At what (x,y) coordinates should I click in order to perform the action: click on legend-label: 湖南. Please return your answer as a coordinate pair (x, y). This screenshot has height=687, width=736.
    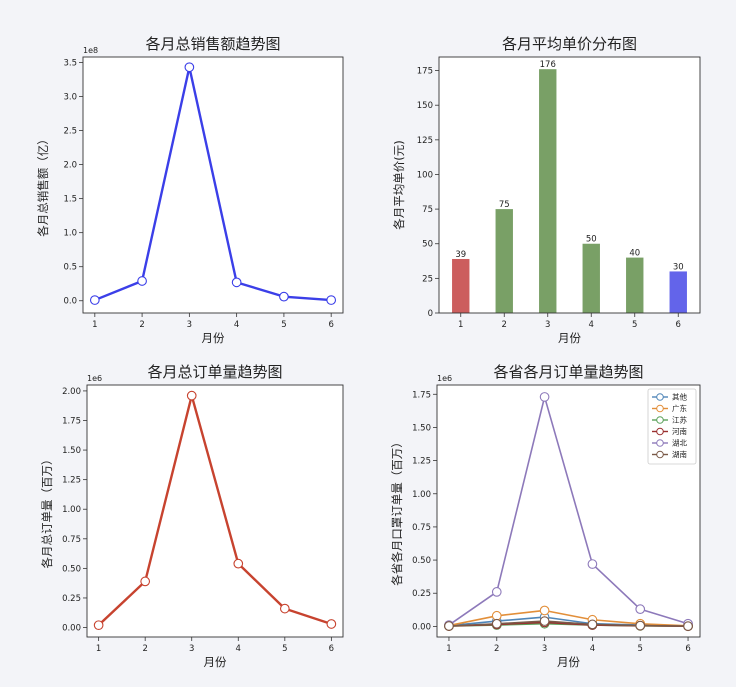
    Looking at the image, I should click on (679, 454).